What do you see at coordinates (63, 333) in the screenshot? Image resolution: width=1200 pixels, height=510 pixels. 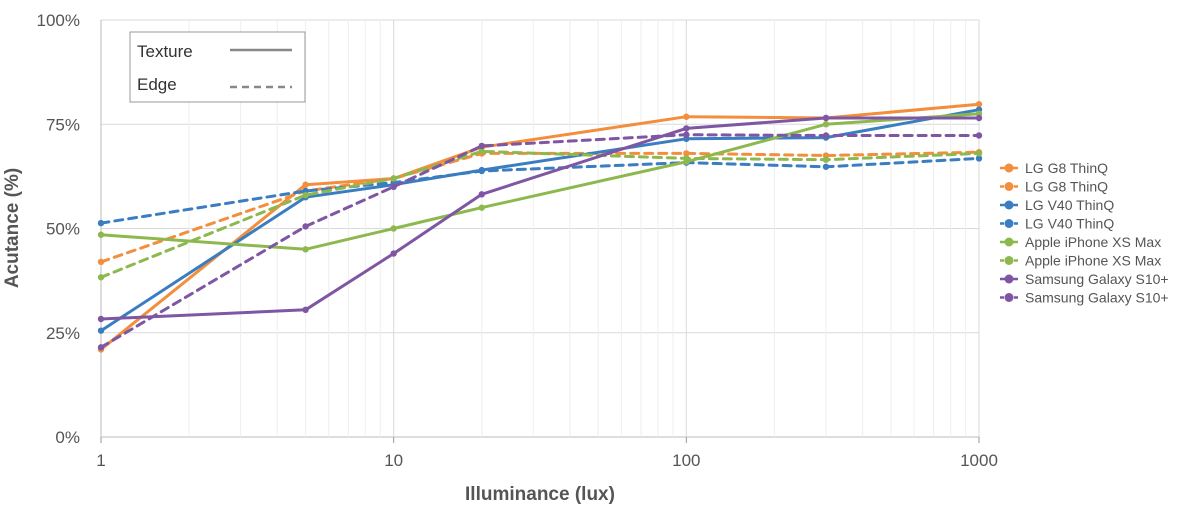 I see `y-tick-label: 25%` at bounding box center [63, 333].